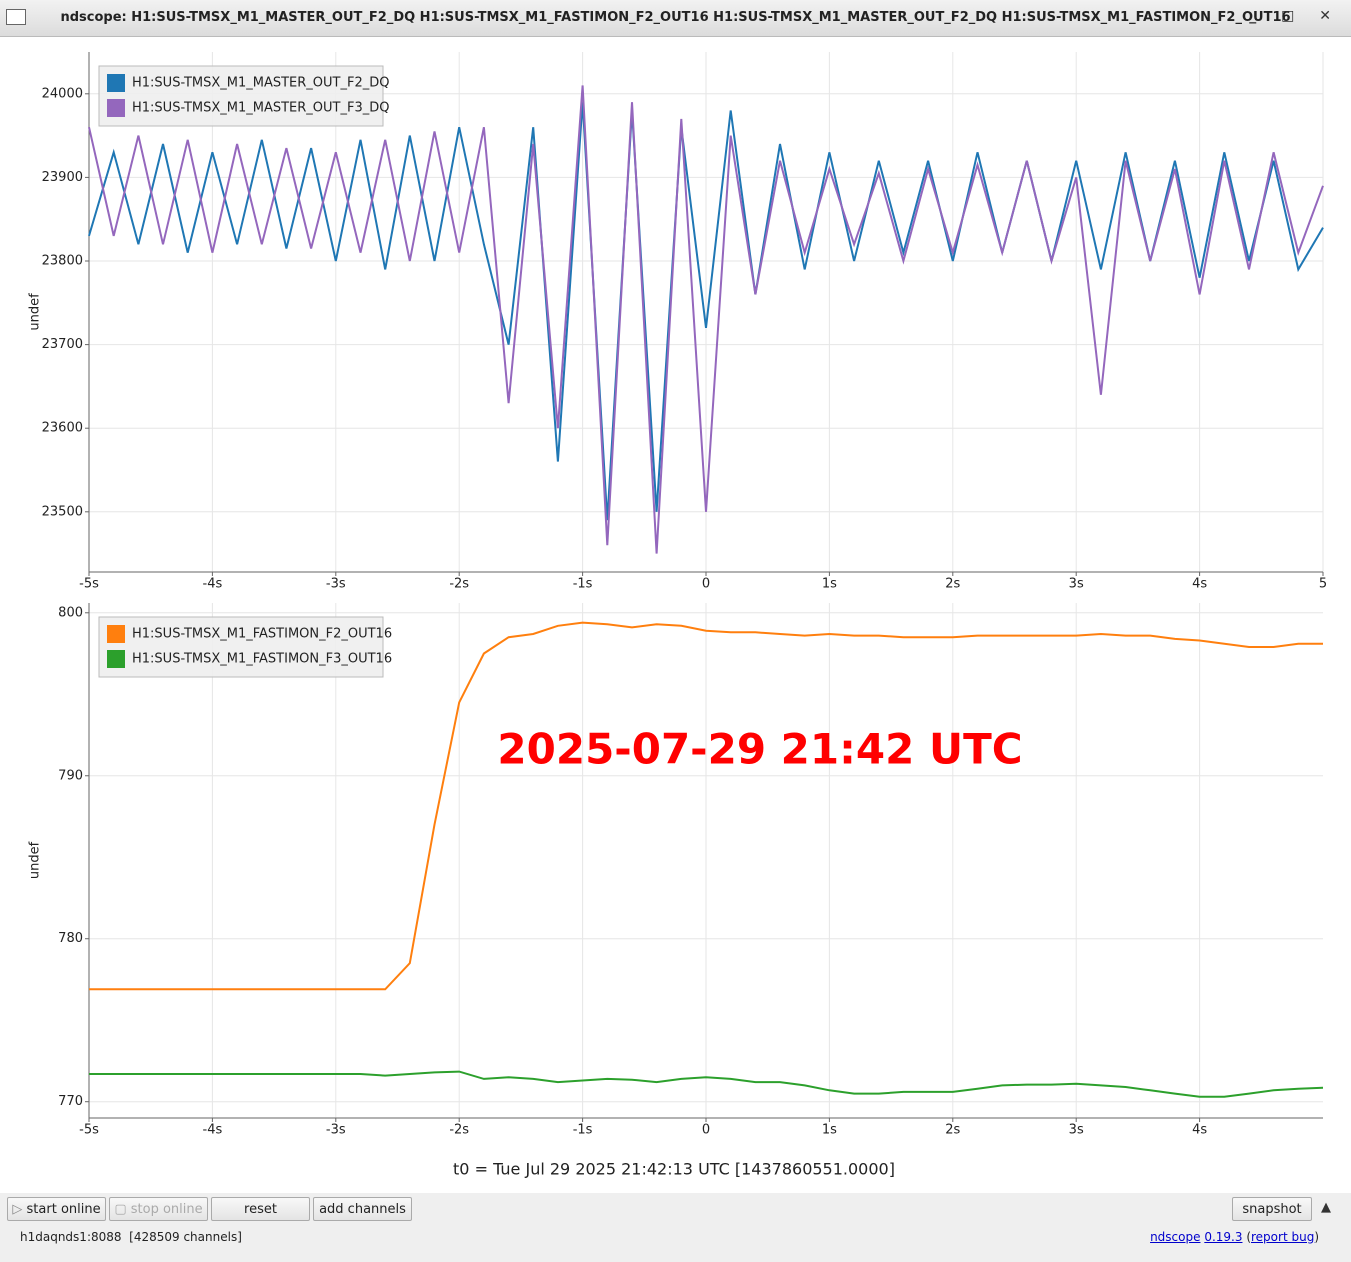  Describe the element at coordinates (131, 1237) in the screenshot. I see `status-text: h1daqnds1:8088 [428509 channels]` at that location.